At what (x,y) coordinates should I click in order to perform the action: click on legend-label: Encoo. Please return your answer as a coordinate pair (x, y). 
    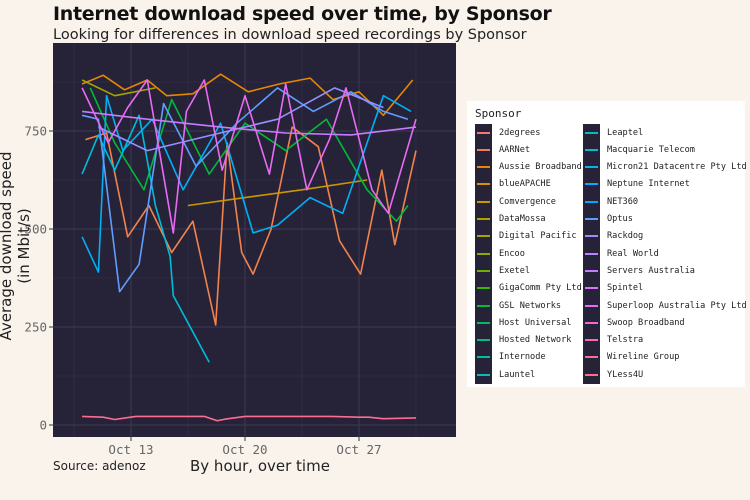
    Looking at the image, I should click on (512, 253).